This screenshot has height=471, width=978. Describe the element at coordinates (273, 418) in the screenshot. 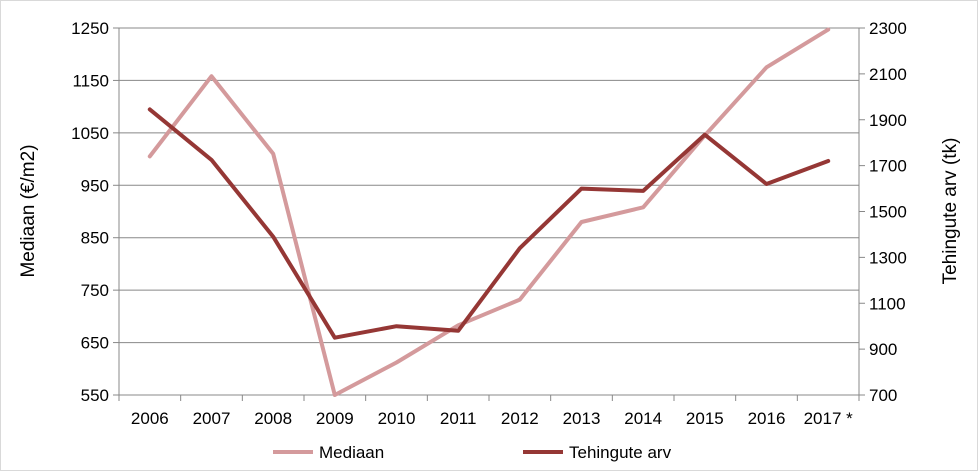

I see `x-tick-label: 2008` at that location.